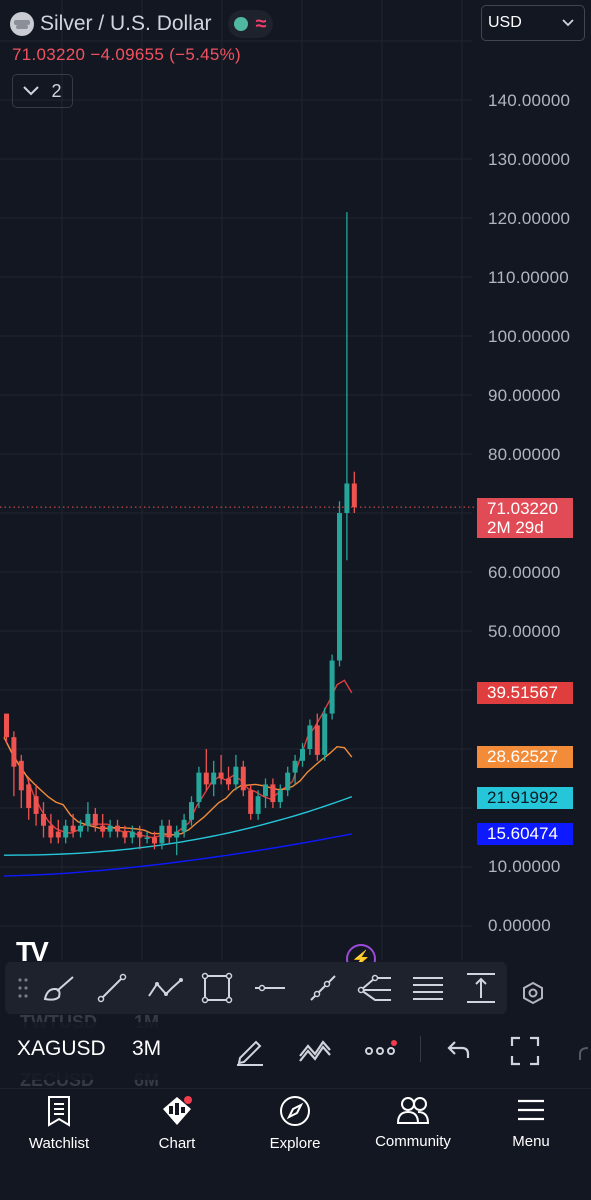 This screenshot has width=591, height=1200. I want to click on nav-label: Menu, so click(531, 1141).